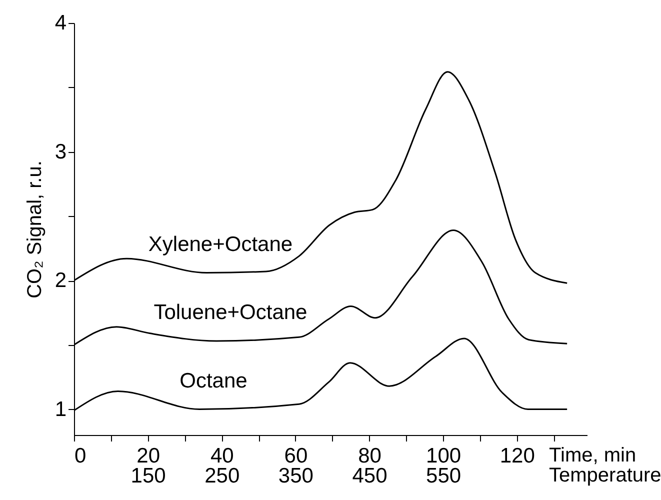 This screenshot has height=500, width=661. I want to click on x2-tick-label: 450, so click(370, 476).